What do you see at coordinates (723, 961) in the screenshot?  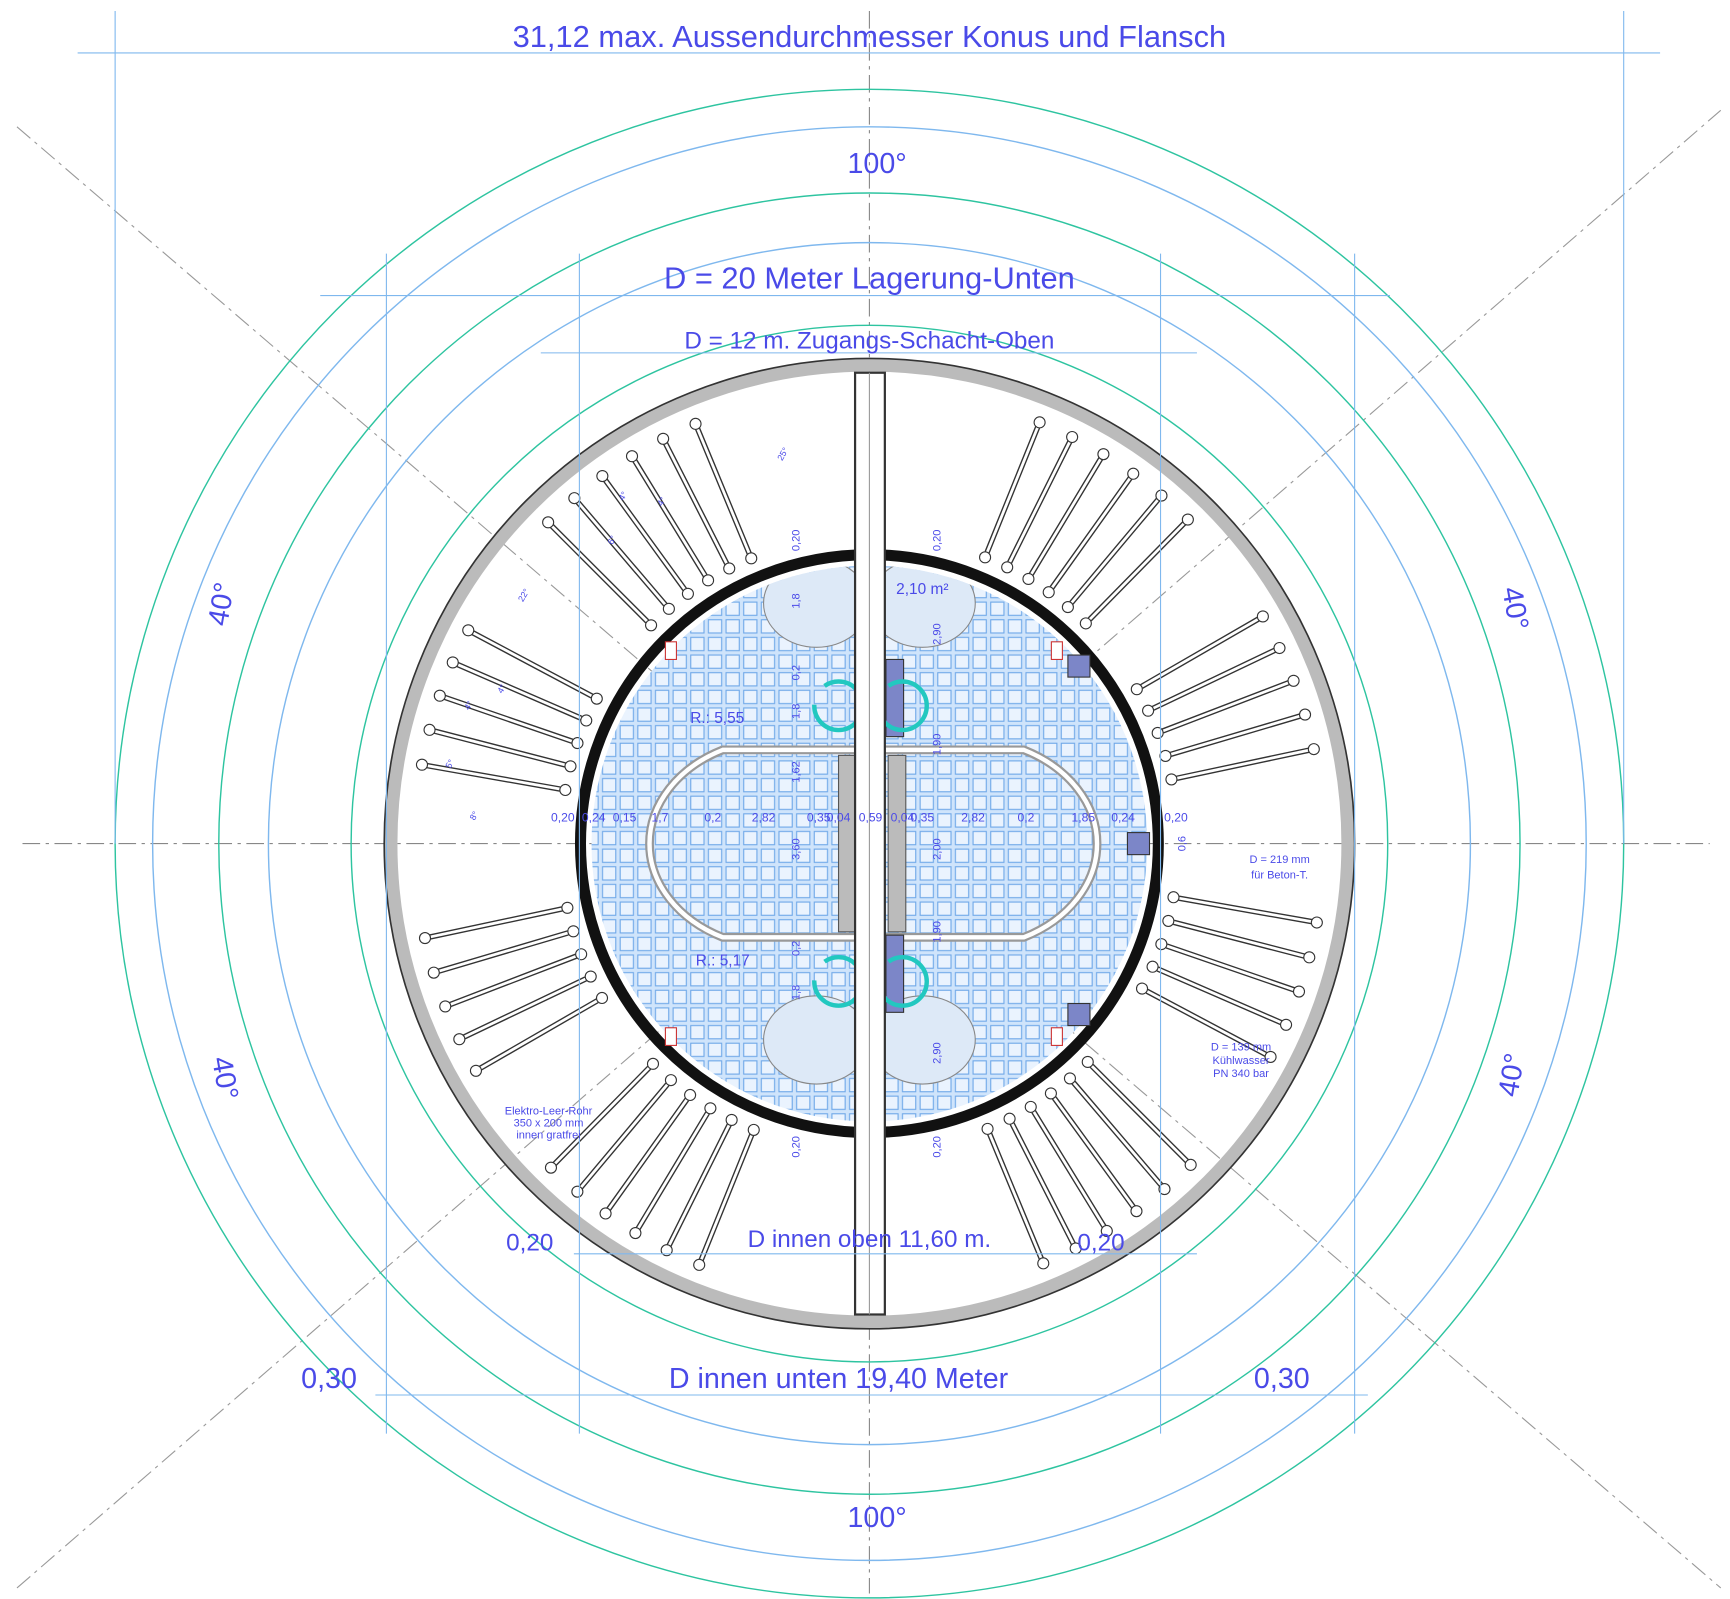 I see `label: R.: 5,17` at bounding box center [723, 961].